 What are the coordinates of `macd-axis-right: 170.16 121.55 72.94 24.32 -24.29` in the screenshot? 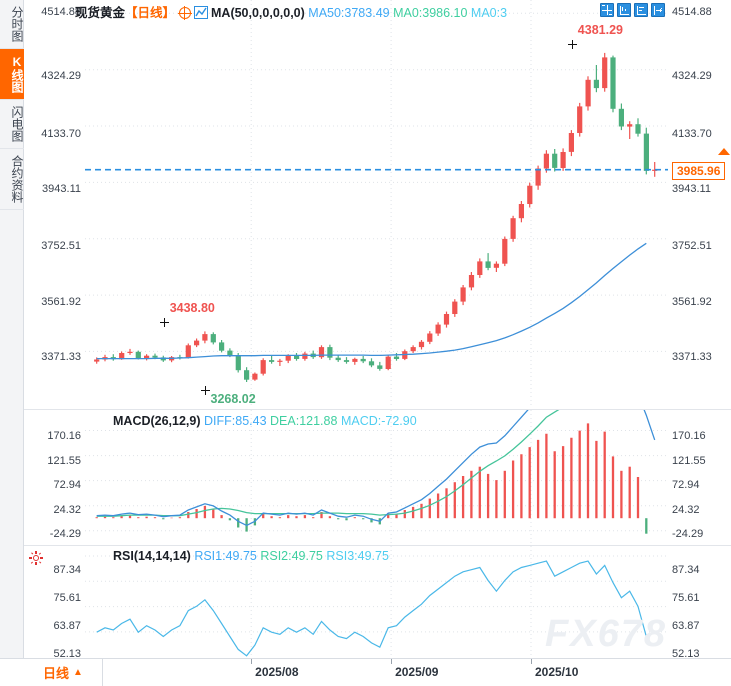 It's located at (699, 477).